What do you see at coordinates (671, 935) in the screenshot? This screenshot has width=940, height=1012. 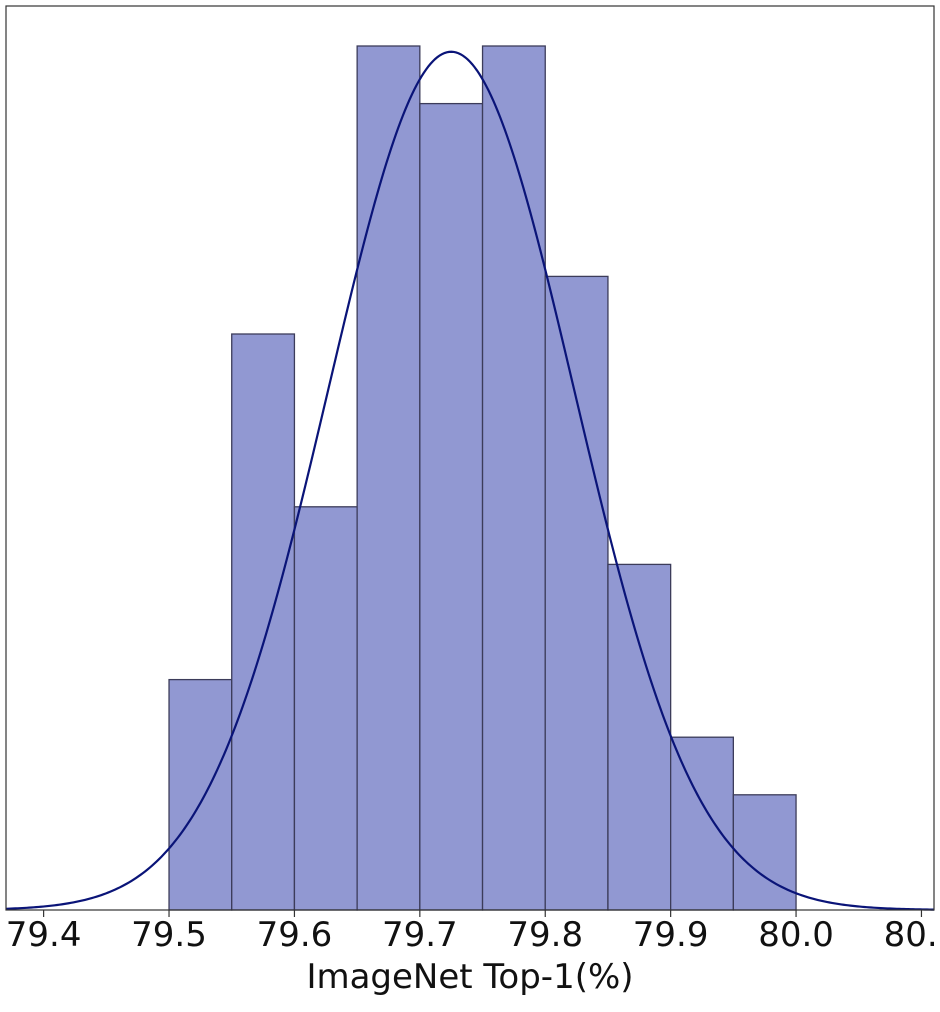 I see `x-tick-label-6: 79.9` at bounding box center [671, 935].